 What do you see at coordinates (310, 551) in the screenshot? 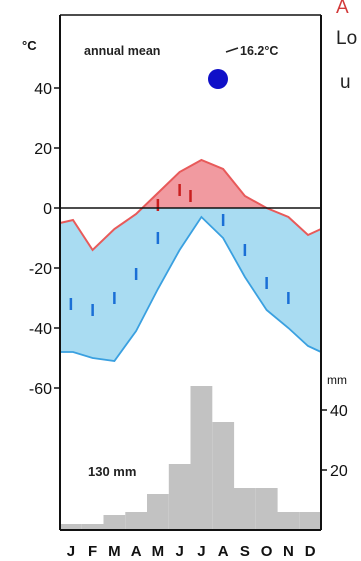
I see `month-label: D` at bounding box center [310, 551].